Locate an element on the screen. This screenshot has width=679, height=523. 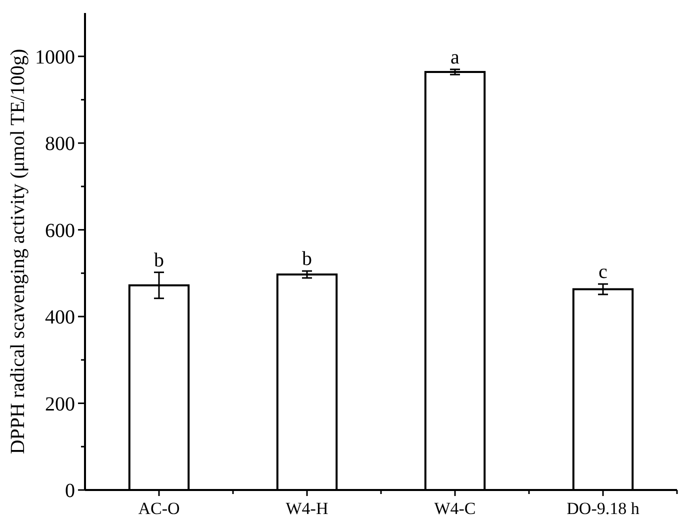
y-axis-title: DPPH radical scavenging activity (μmol TE/100g) is located at coordinates (18, 251).